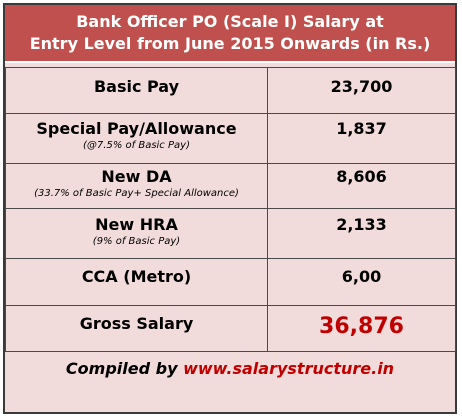 The height and width of the screenshot is (419, 462). I want to click on row-value: 8,606, so click(361, 176).